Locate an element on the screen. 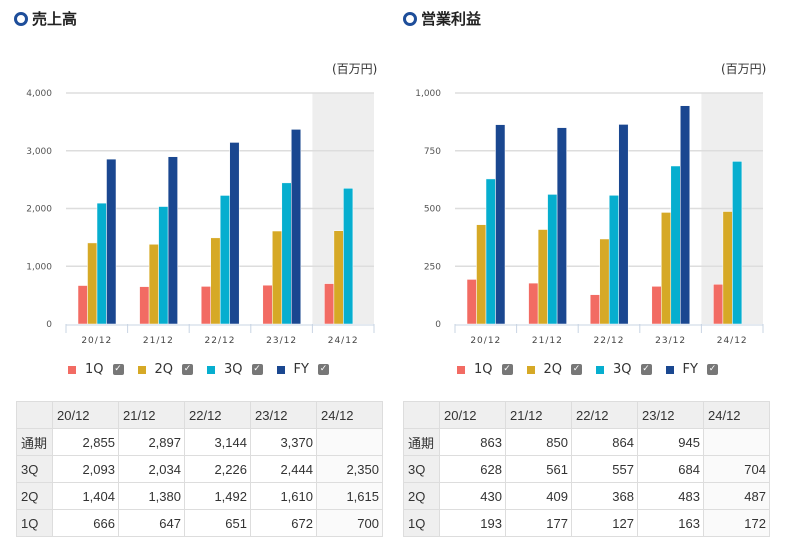 The height and width of the screenshot is (543, 793). table-cell is located at coordinates (736, 442).